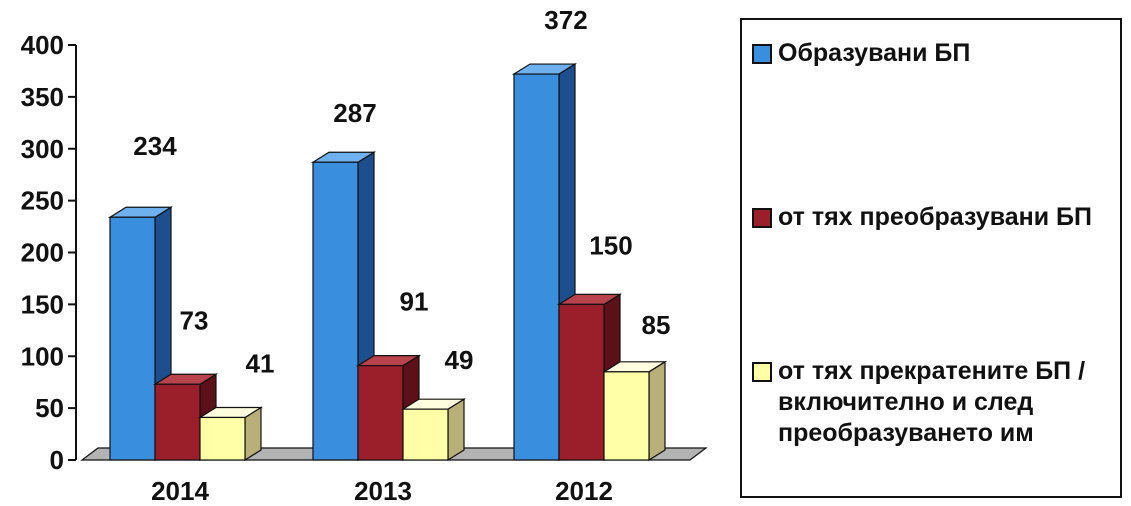  What do you see at coordinates (656, 325) in the screenshot?
I see `data-label: 85` at bounding box center [656, 325].